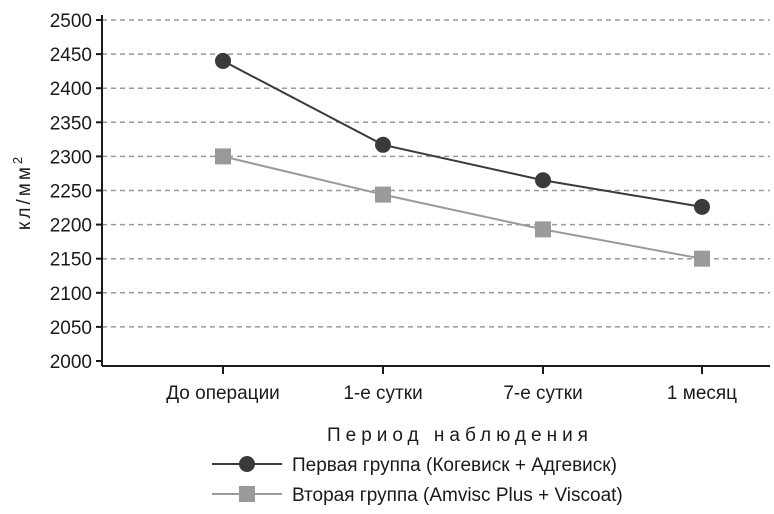 This screenshot has height=514, width=774. What do you see at coordinates (71, 157) in the screenshot?
I see `y-tick-label: 2300` at bounding box center [71, 157].